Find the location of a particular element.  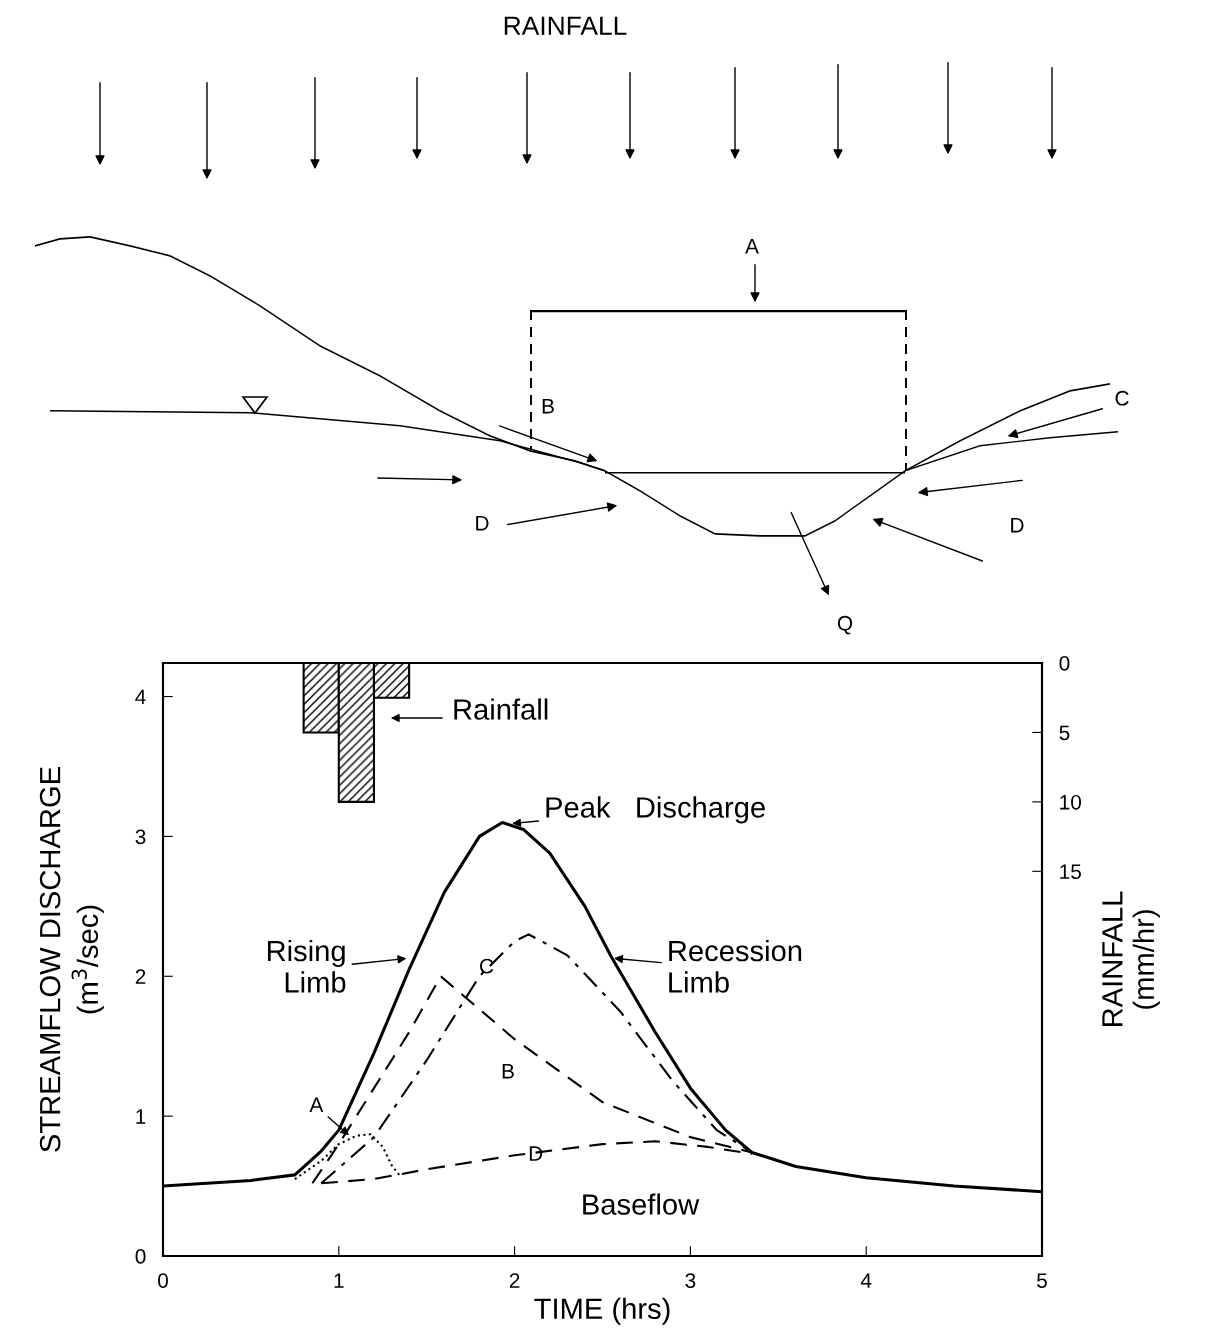

y2-tick-label: 5 is located at coordinates (1064, 733).